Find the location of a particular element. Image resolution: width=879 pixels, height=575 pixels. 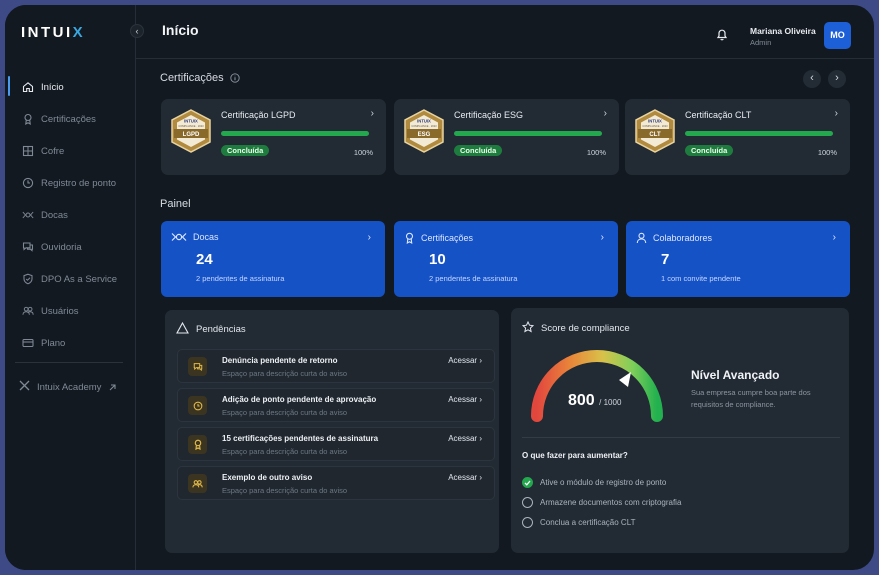

circle-icon is located at coordinates (527, 522).